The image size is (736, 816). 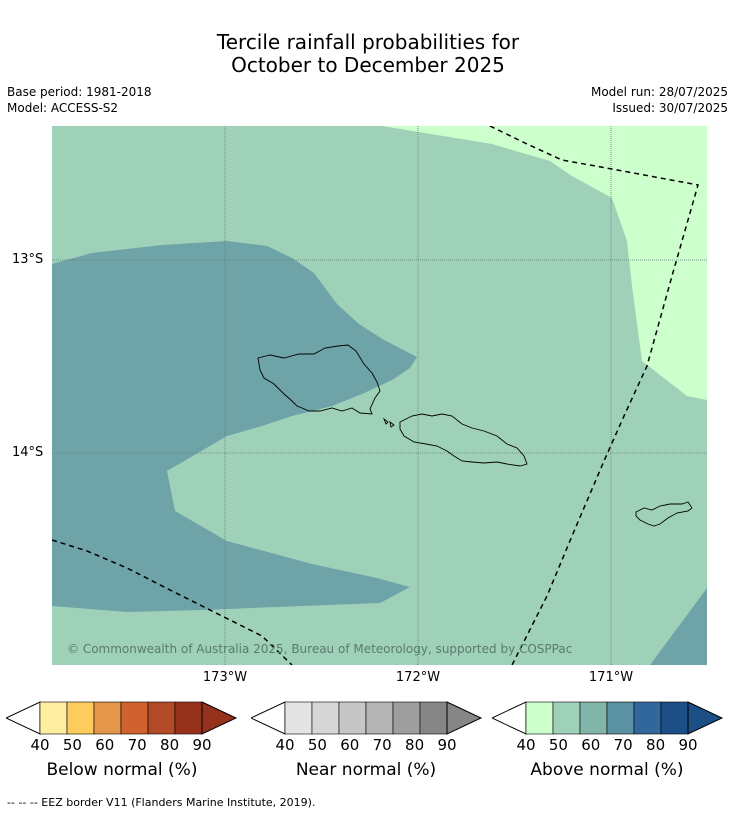 What do you see at coordinates (122, 770) in the screenshot?
I see `colorbar-title-below: Below normal (%)` at bounding box center [122, 770].